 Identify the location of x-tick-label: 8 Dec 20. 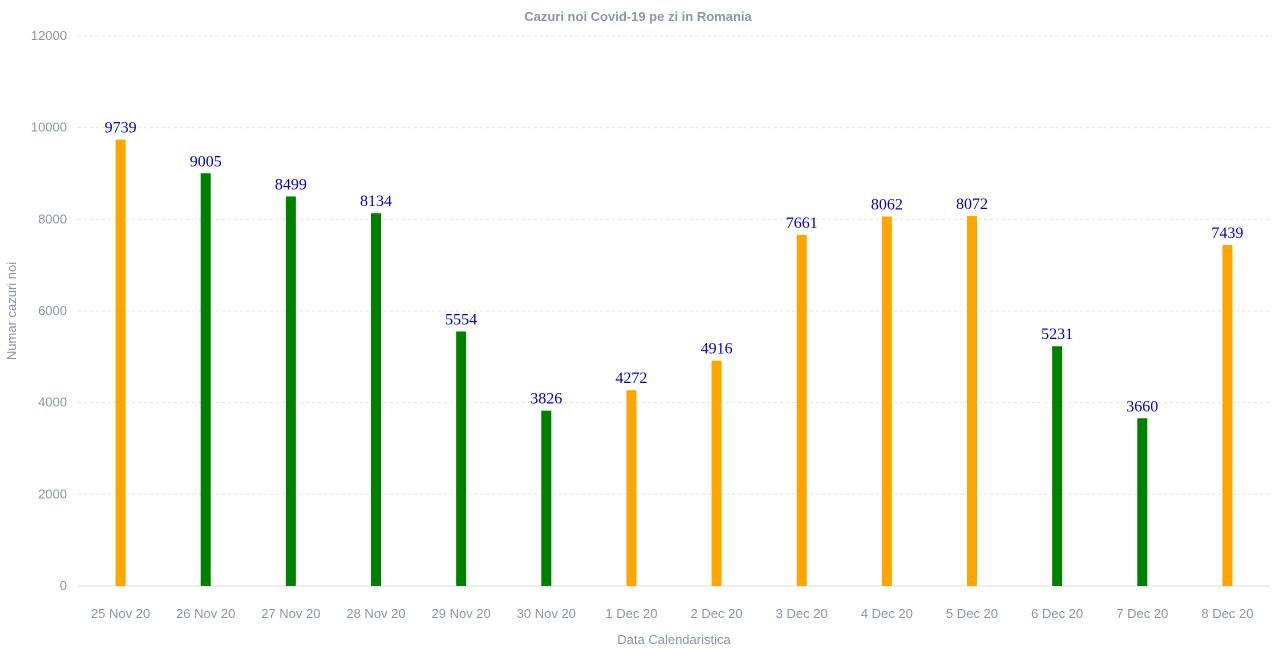
(1227, 613).